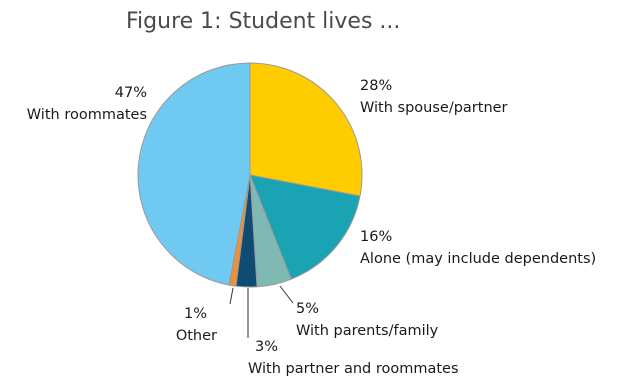  I want to click on slice-percent-label: 47%, so click(131, 93).